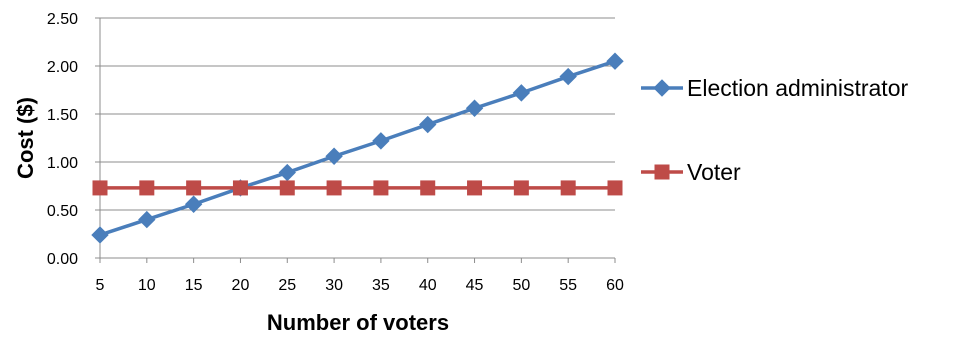  Describe the element at coordinates (62, 67) in the screenshot. I see `y-tick-label: 2.00` at that location.